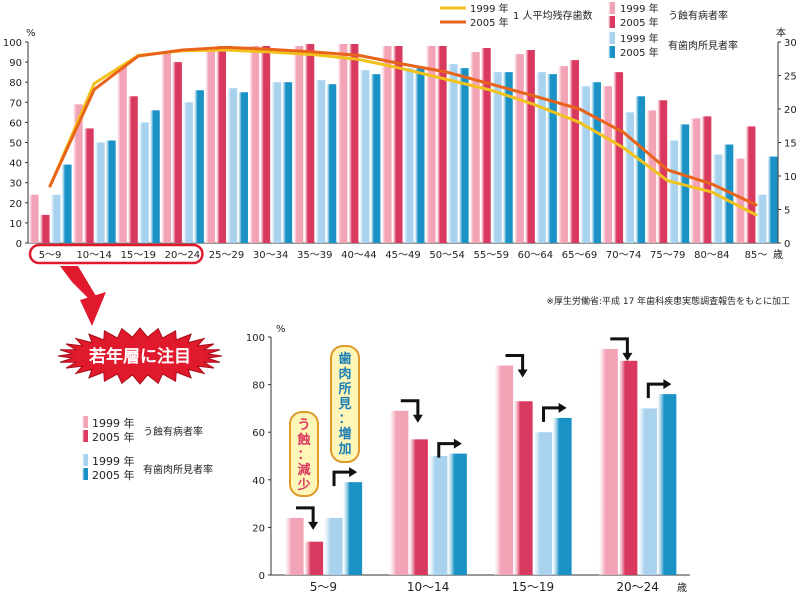 This screenshot has height=593, width=800. What do you see at coordinates (139, 356) in the screenshot?
I see `callout-text: 若年層に注目` at bounding box center [139, 356].